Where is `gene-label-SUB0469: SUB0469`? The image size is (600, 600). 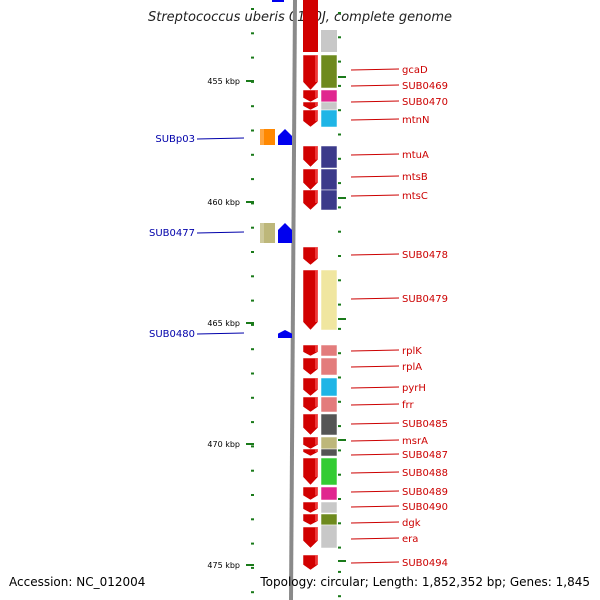
gene-label-SUB0469: SUB0469 is located at coordinates (425, 86).